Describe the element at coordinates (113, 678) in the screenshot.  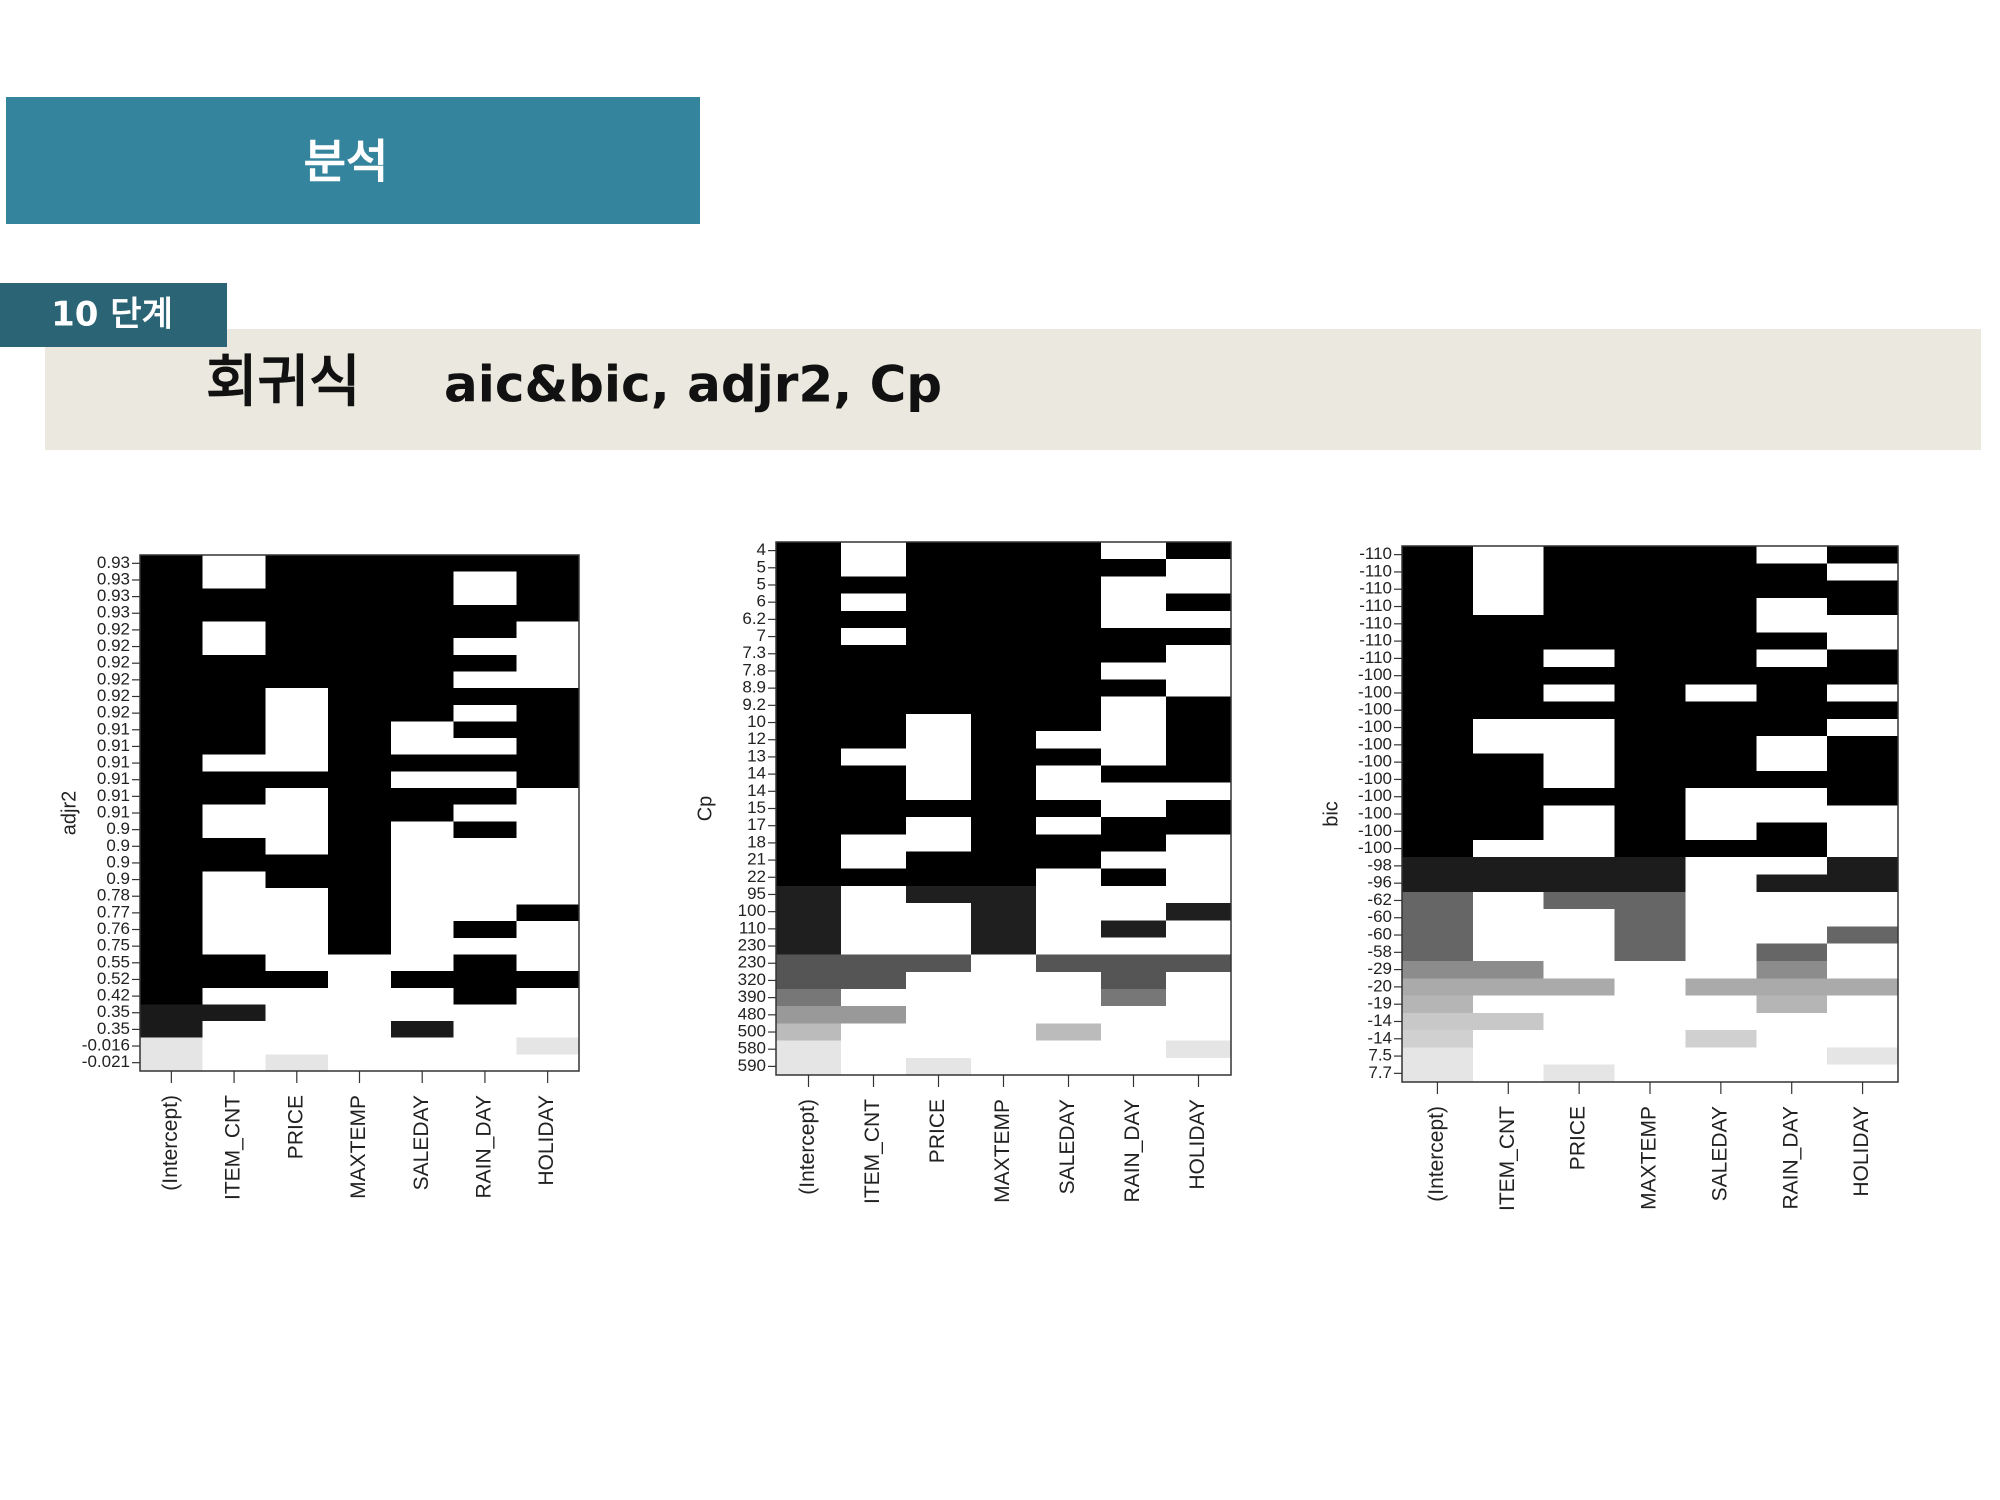
I see `y-tick-label: 0.92` at that location.